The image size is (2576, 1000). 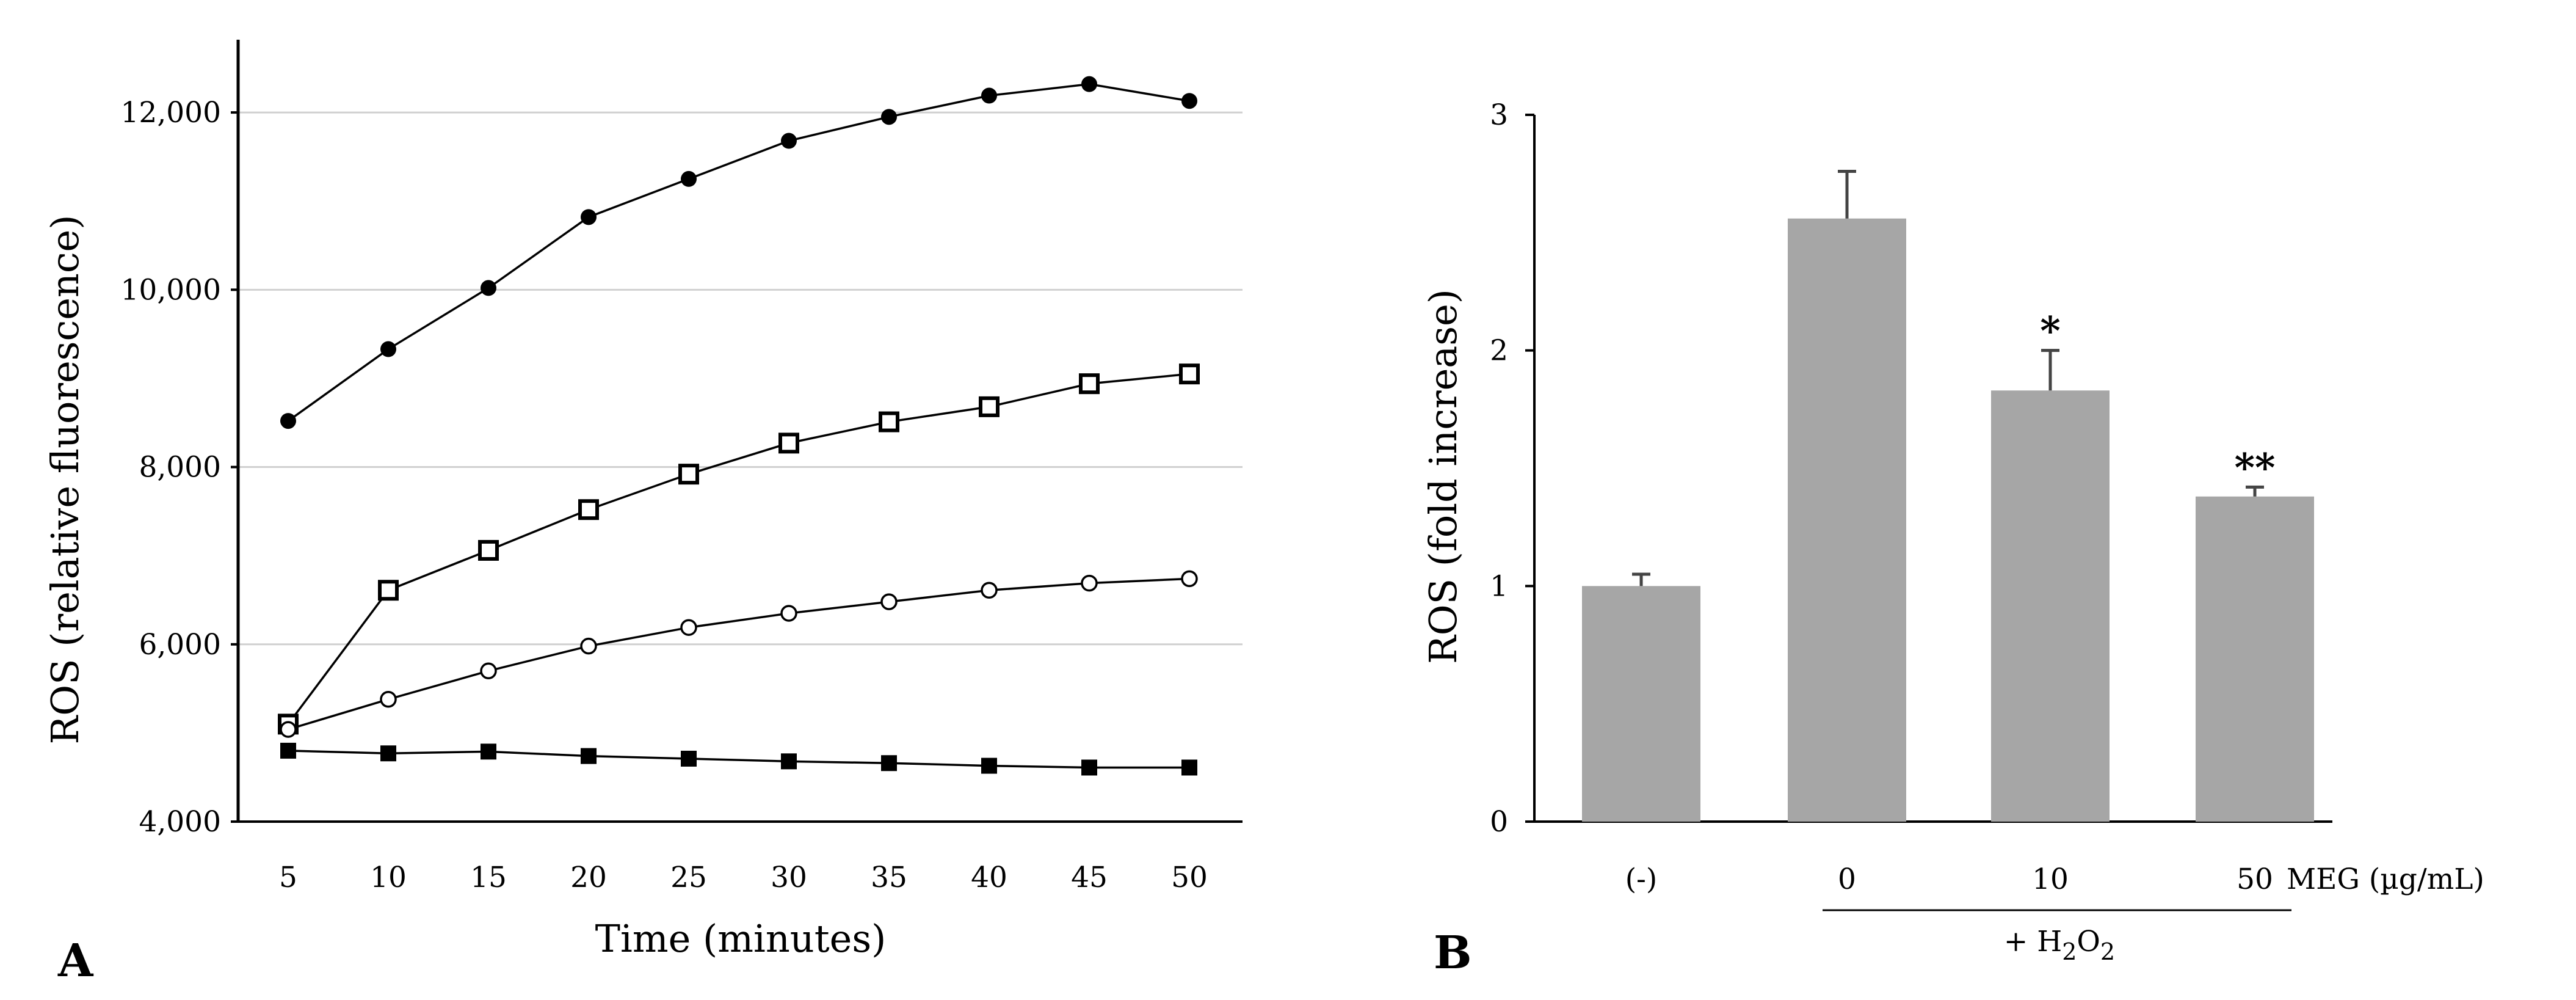 What do you see at coordinates (2059, 945) in the screenshot?
I see `panel-b-treatment-label: + H2O2` at bounding box center [2059, 945].